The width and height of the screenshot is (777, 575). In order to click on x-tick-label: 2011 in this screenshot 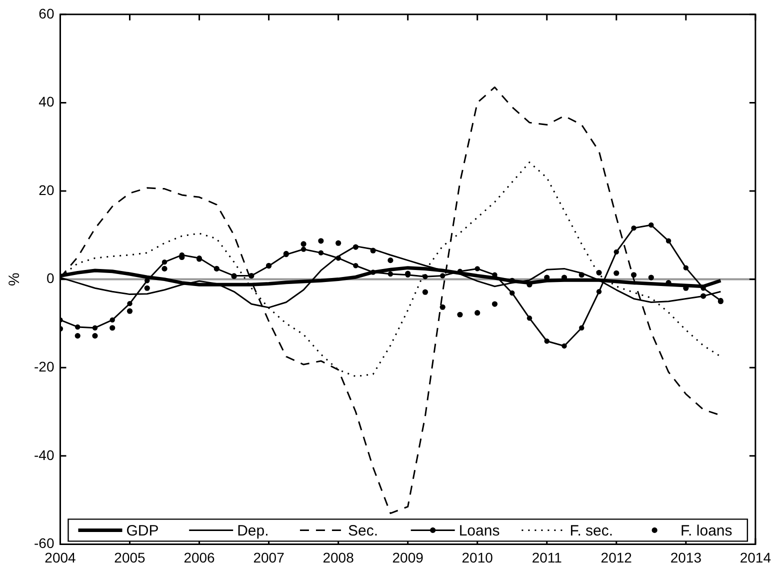, I will do `click(547, 557)`.